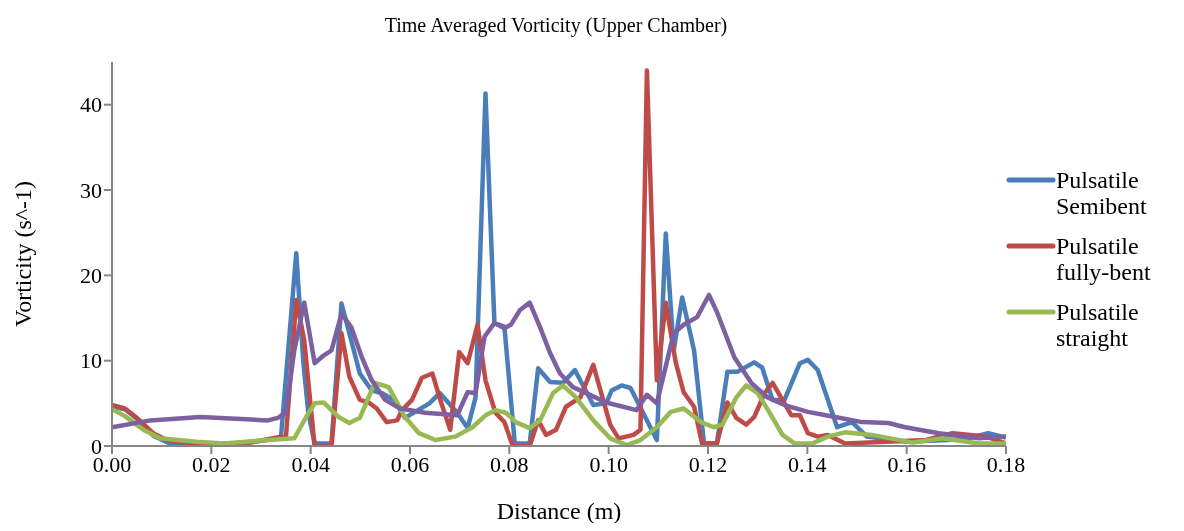  What do you see at coordinates (807, 464) in the screenshot?
I see `x-tick-label: 0.14` at bounding box center [807, 464].